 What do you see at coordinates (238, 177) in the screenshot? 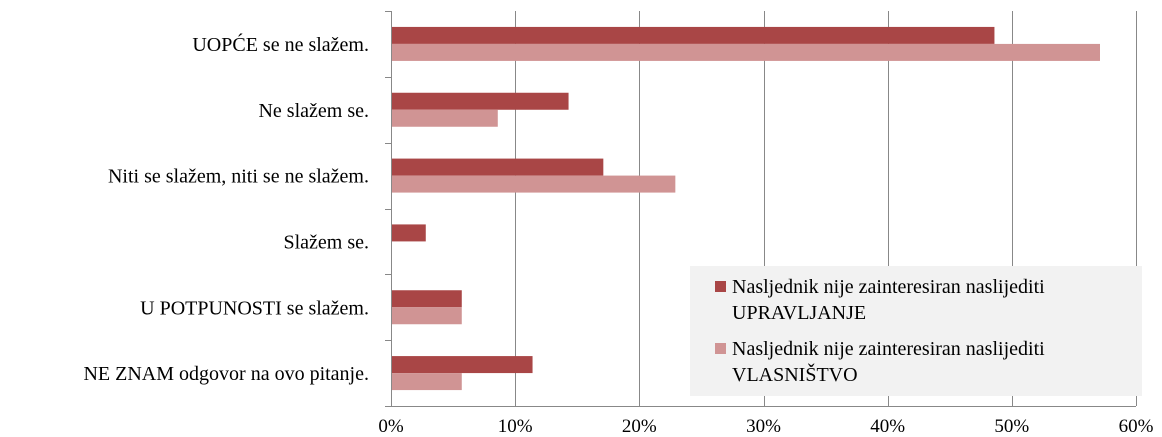
I see `category-label: Niti se slažem, niti se ne slažem.` at bounding box center [238, 177].